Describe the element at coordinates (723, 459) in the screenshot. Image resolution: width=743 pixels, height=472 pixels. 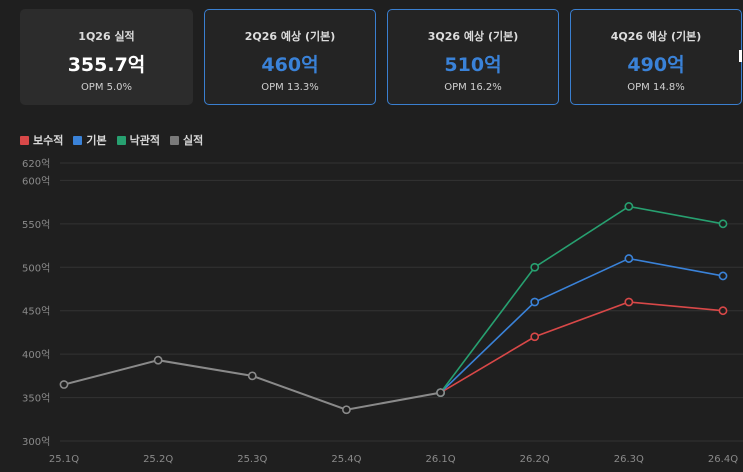
I see `x-tick-label: 26.4Q` at that location.